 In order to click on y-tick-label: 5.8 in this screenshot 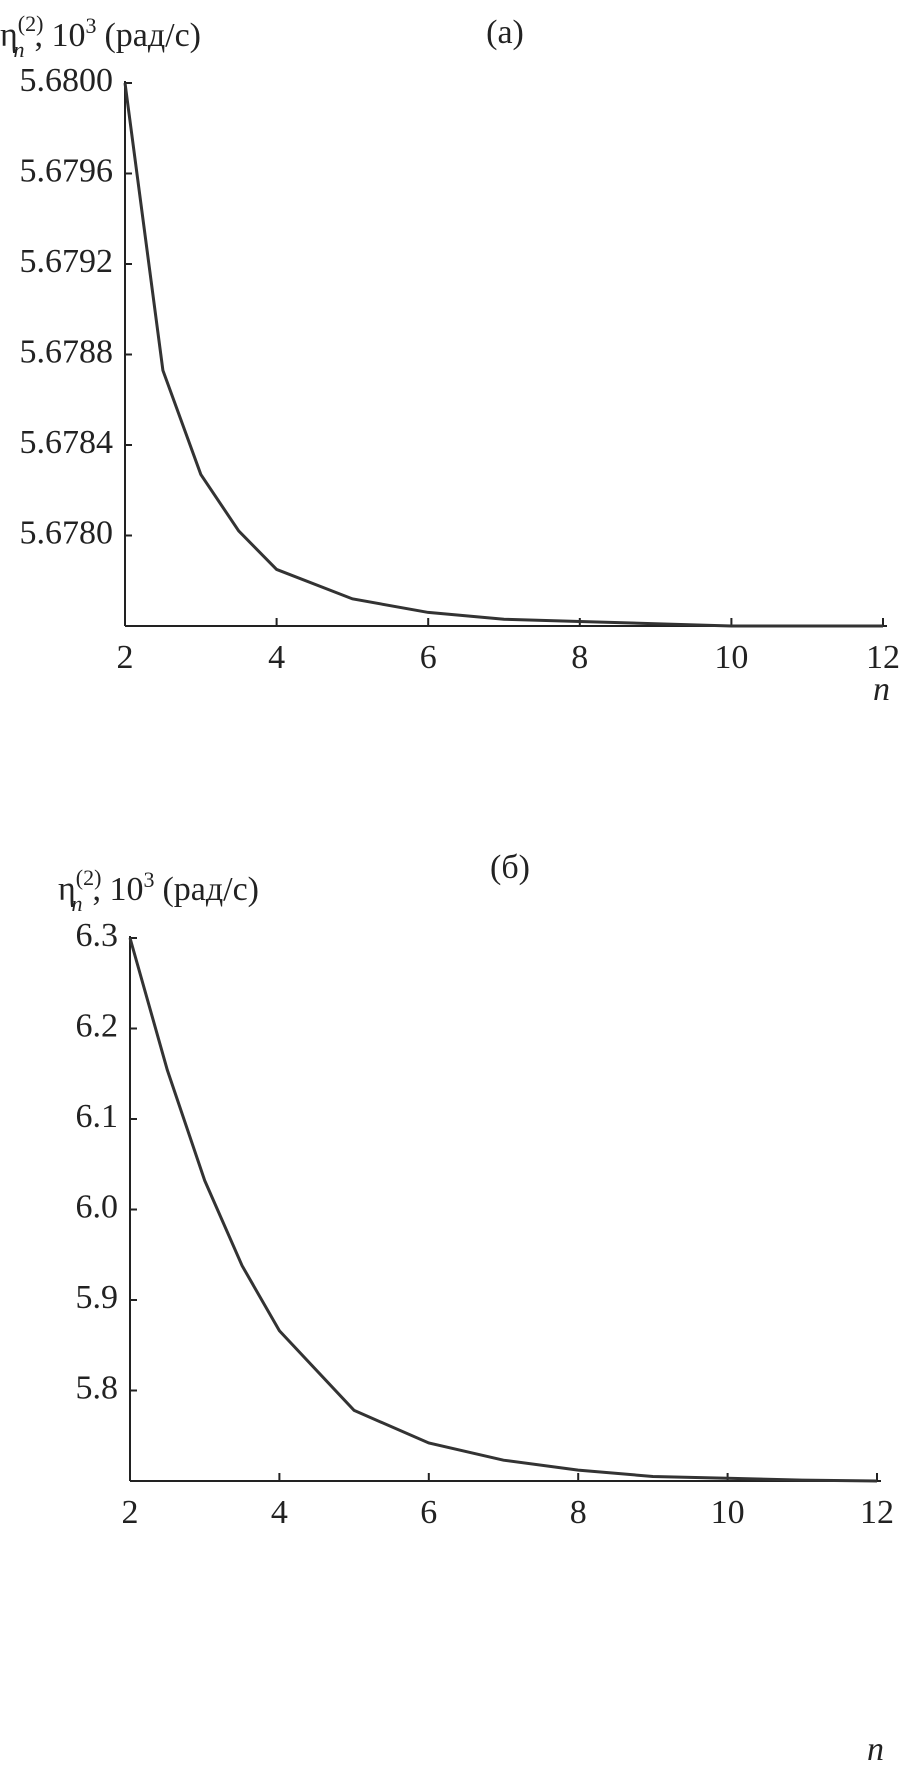, I will do `click(97, 1387)`.